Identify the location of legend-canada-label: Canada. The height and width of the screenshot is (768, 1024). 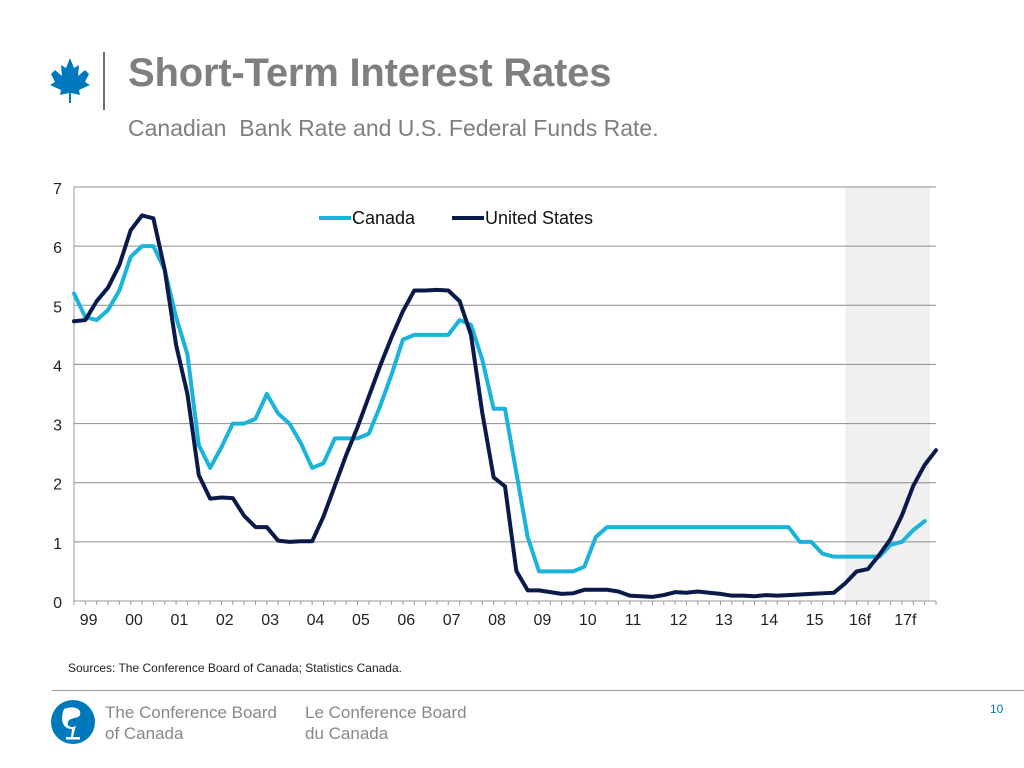
(384, 218).